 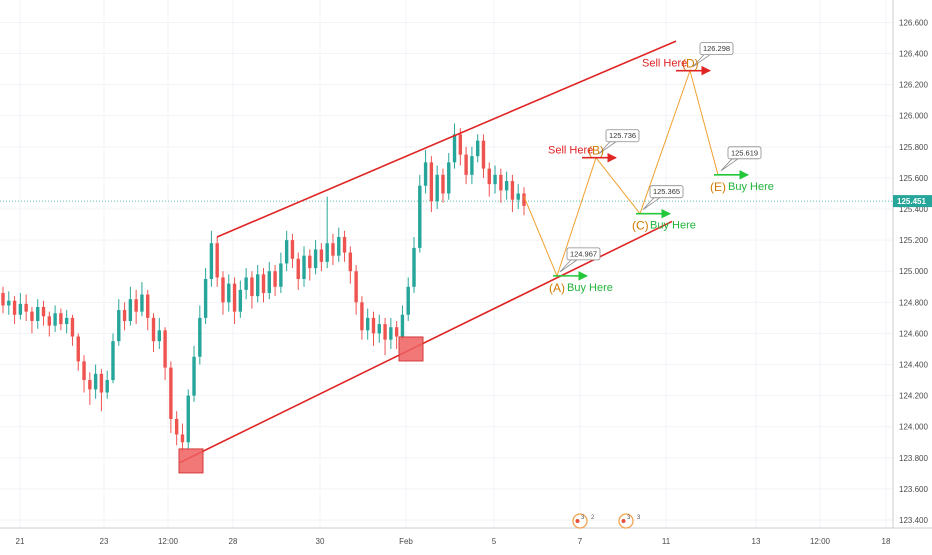 I want to click on pivot-box, so click(x=411, y=349).